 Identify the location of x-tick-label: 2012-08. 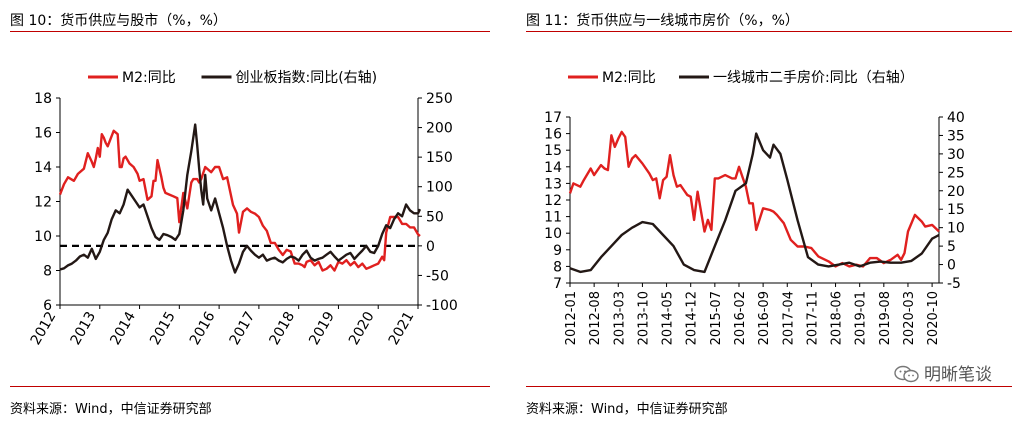
(595, 318).